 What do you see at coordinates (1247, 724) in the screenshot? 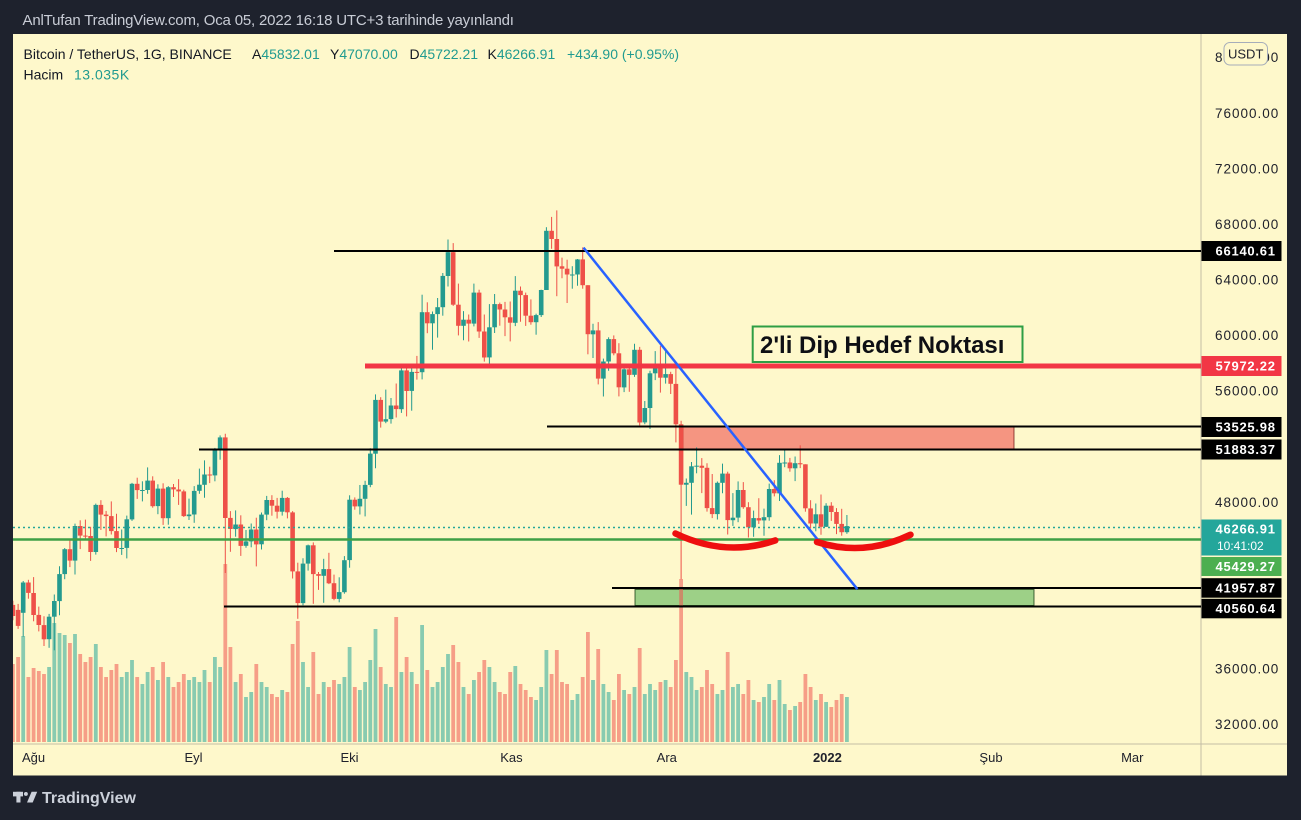
I see `svg-text: 32000.00` at bounding box center [1247, 724].